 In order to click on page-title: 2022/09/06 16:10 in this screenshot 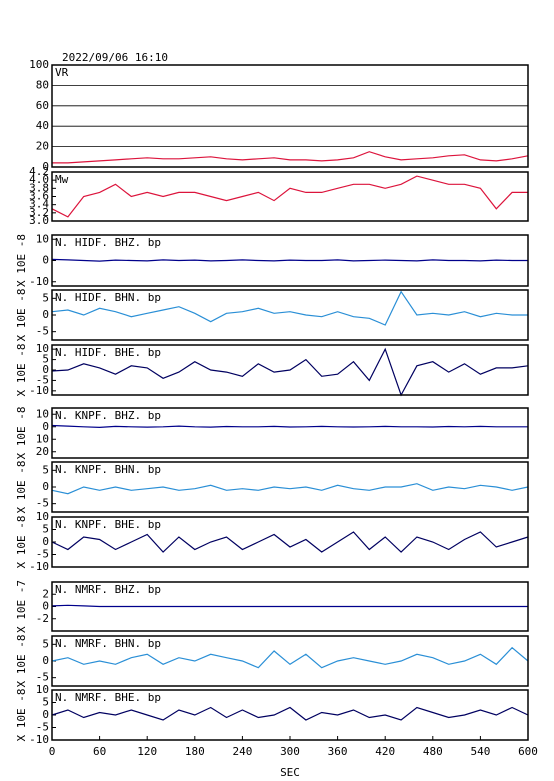, I will do `click(115, 57)`.